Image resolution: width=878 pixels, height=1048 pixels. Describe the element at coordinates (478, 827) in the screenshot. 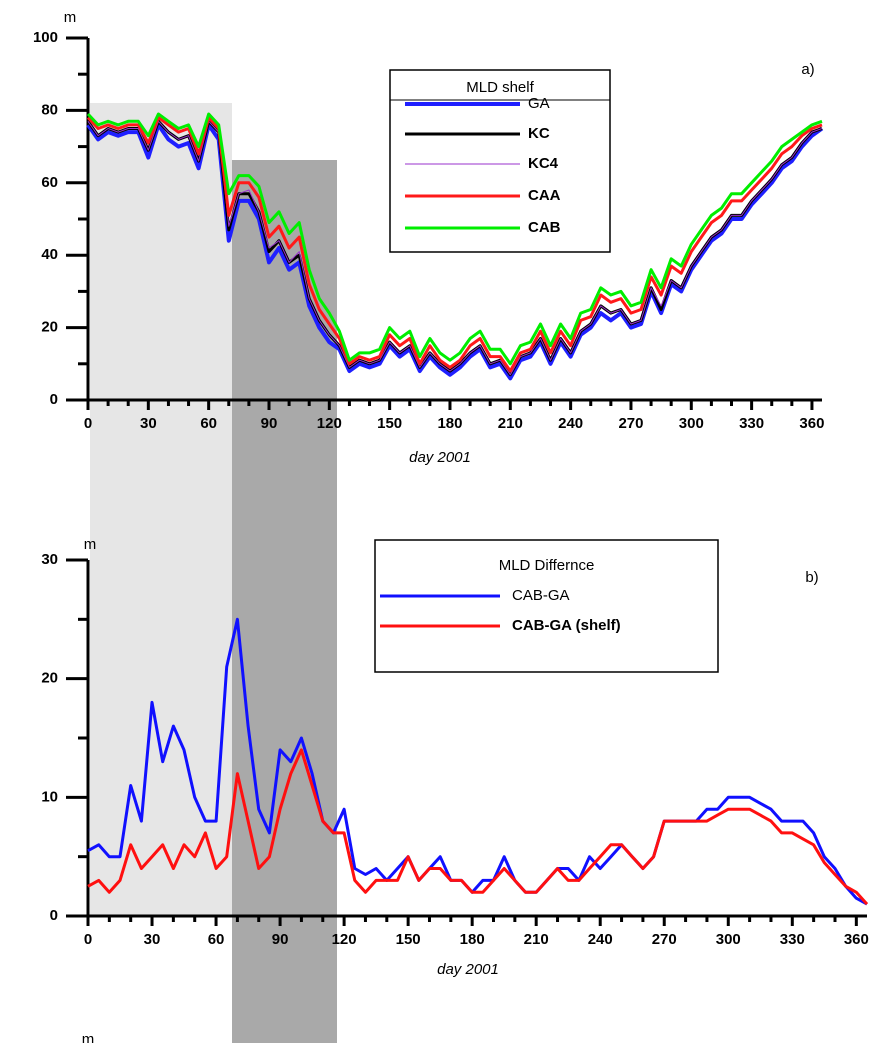

I see `data-line` at that location.